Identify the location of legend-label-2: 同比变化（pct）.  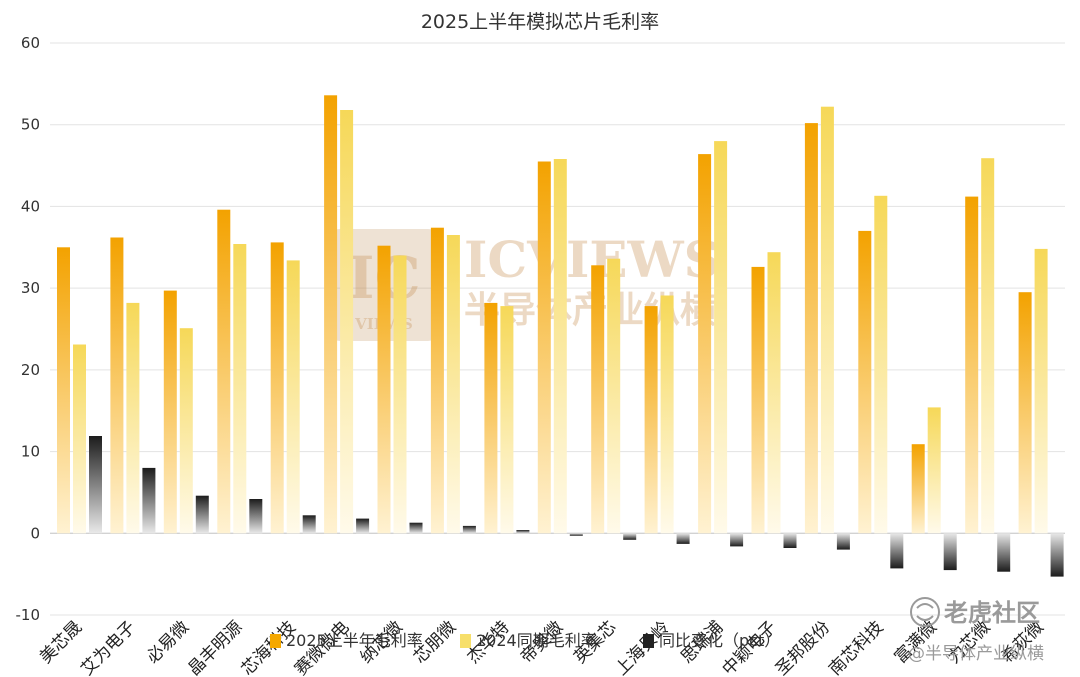
(719, 640).